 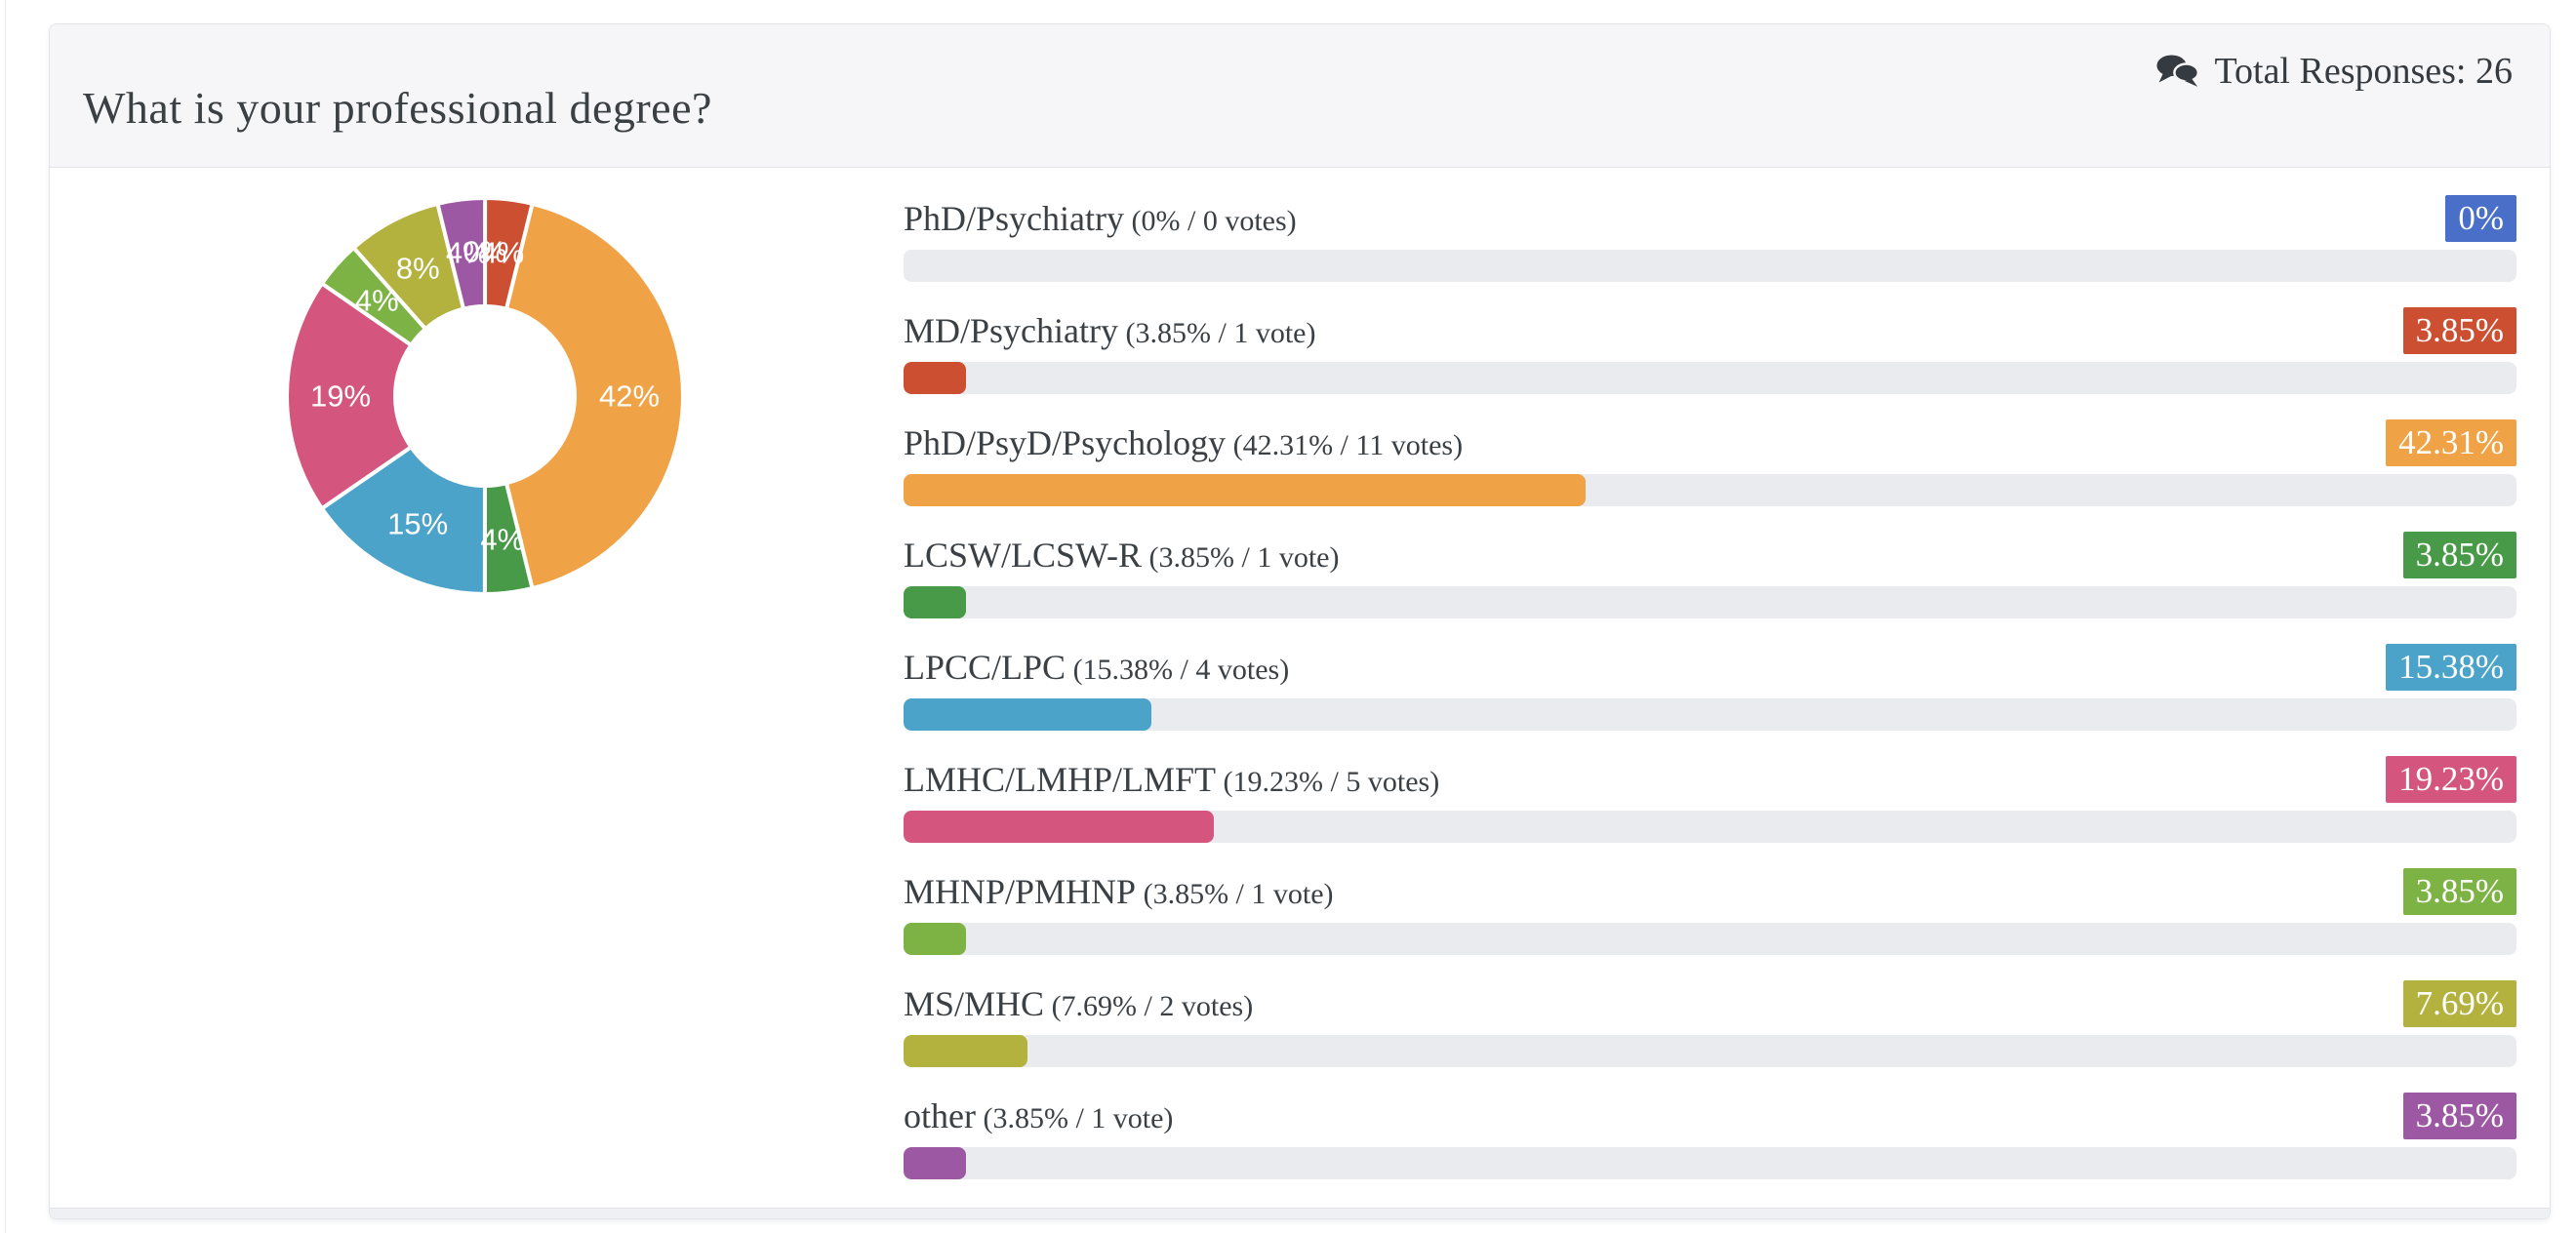 I want to click on option-name: PhD/Psychiatry, so click(x=1014, y=218).